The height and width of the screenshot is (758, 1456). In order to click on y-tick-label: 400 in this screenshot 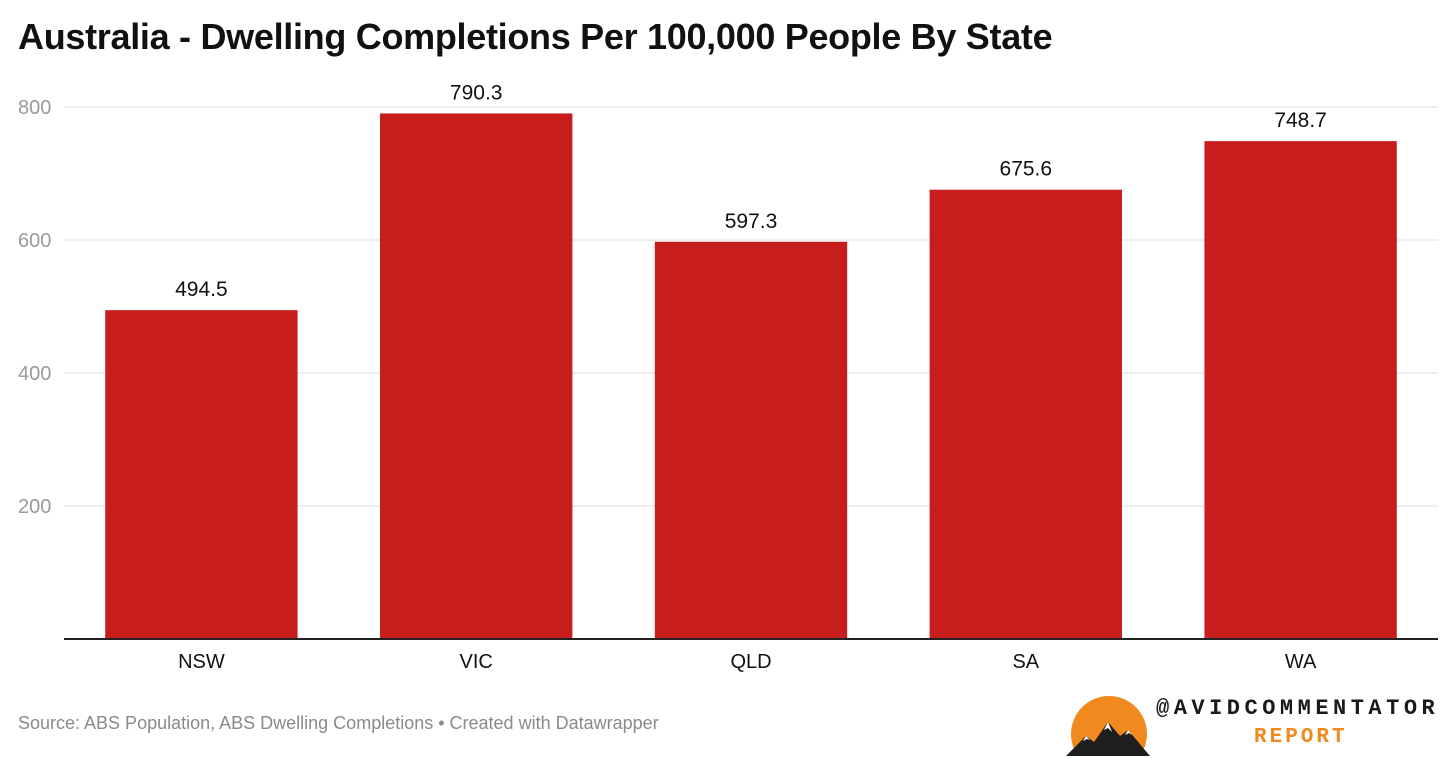, I will do `click(34, 374)`.